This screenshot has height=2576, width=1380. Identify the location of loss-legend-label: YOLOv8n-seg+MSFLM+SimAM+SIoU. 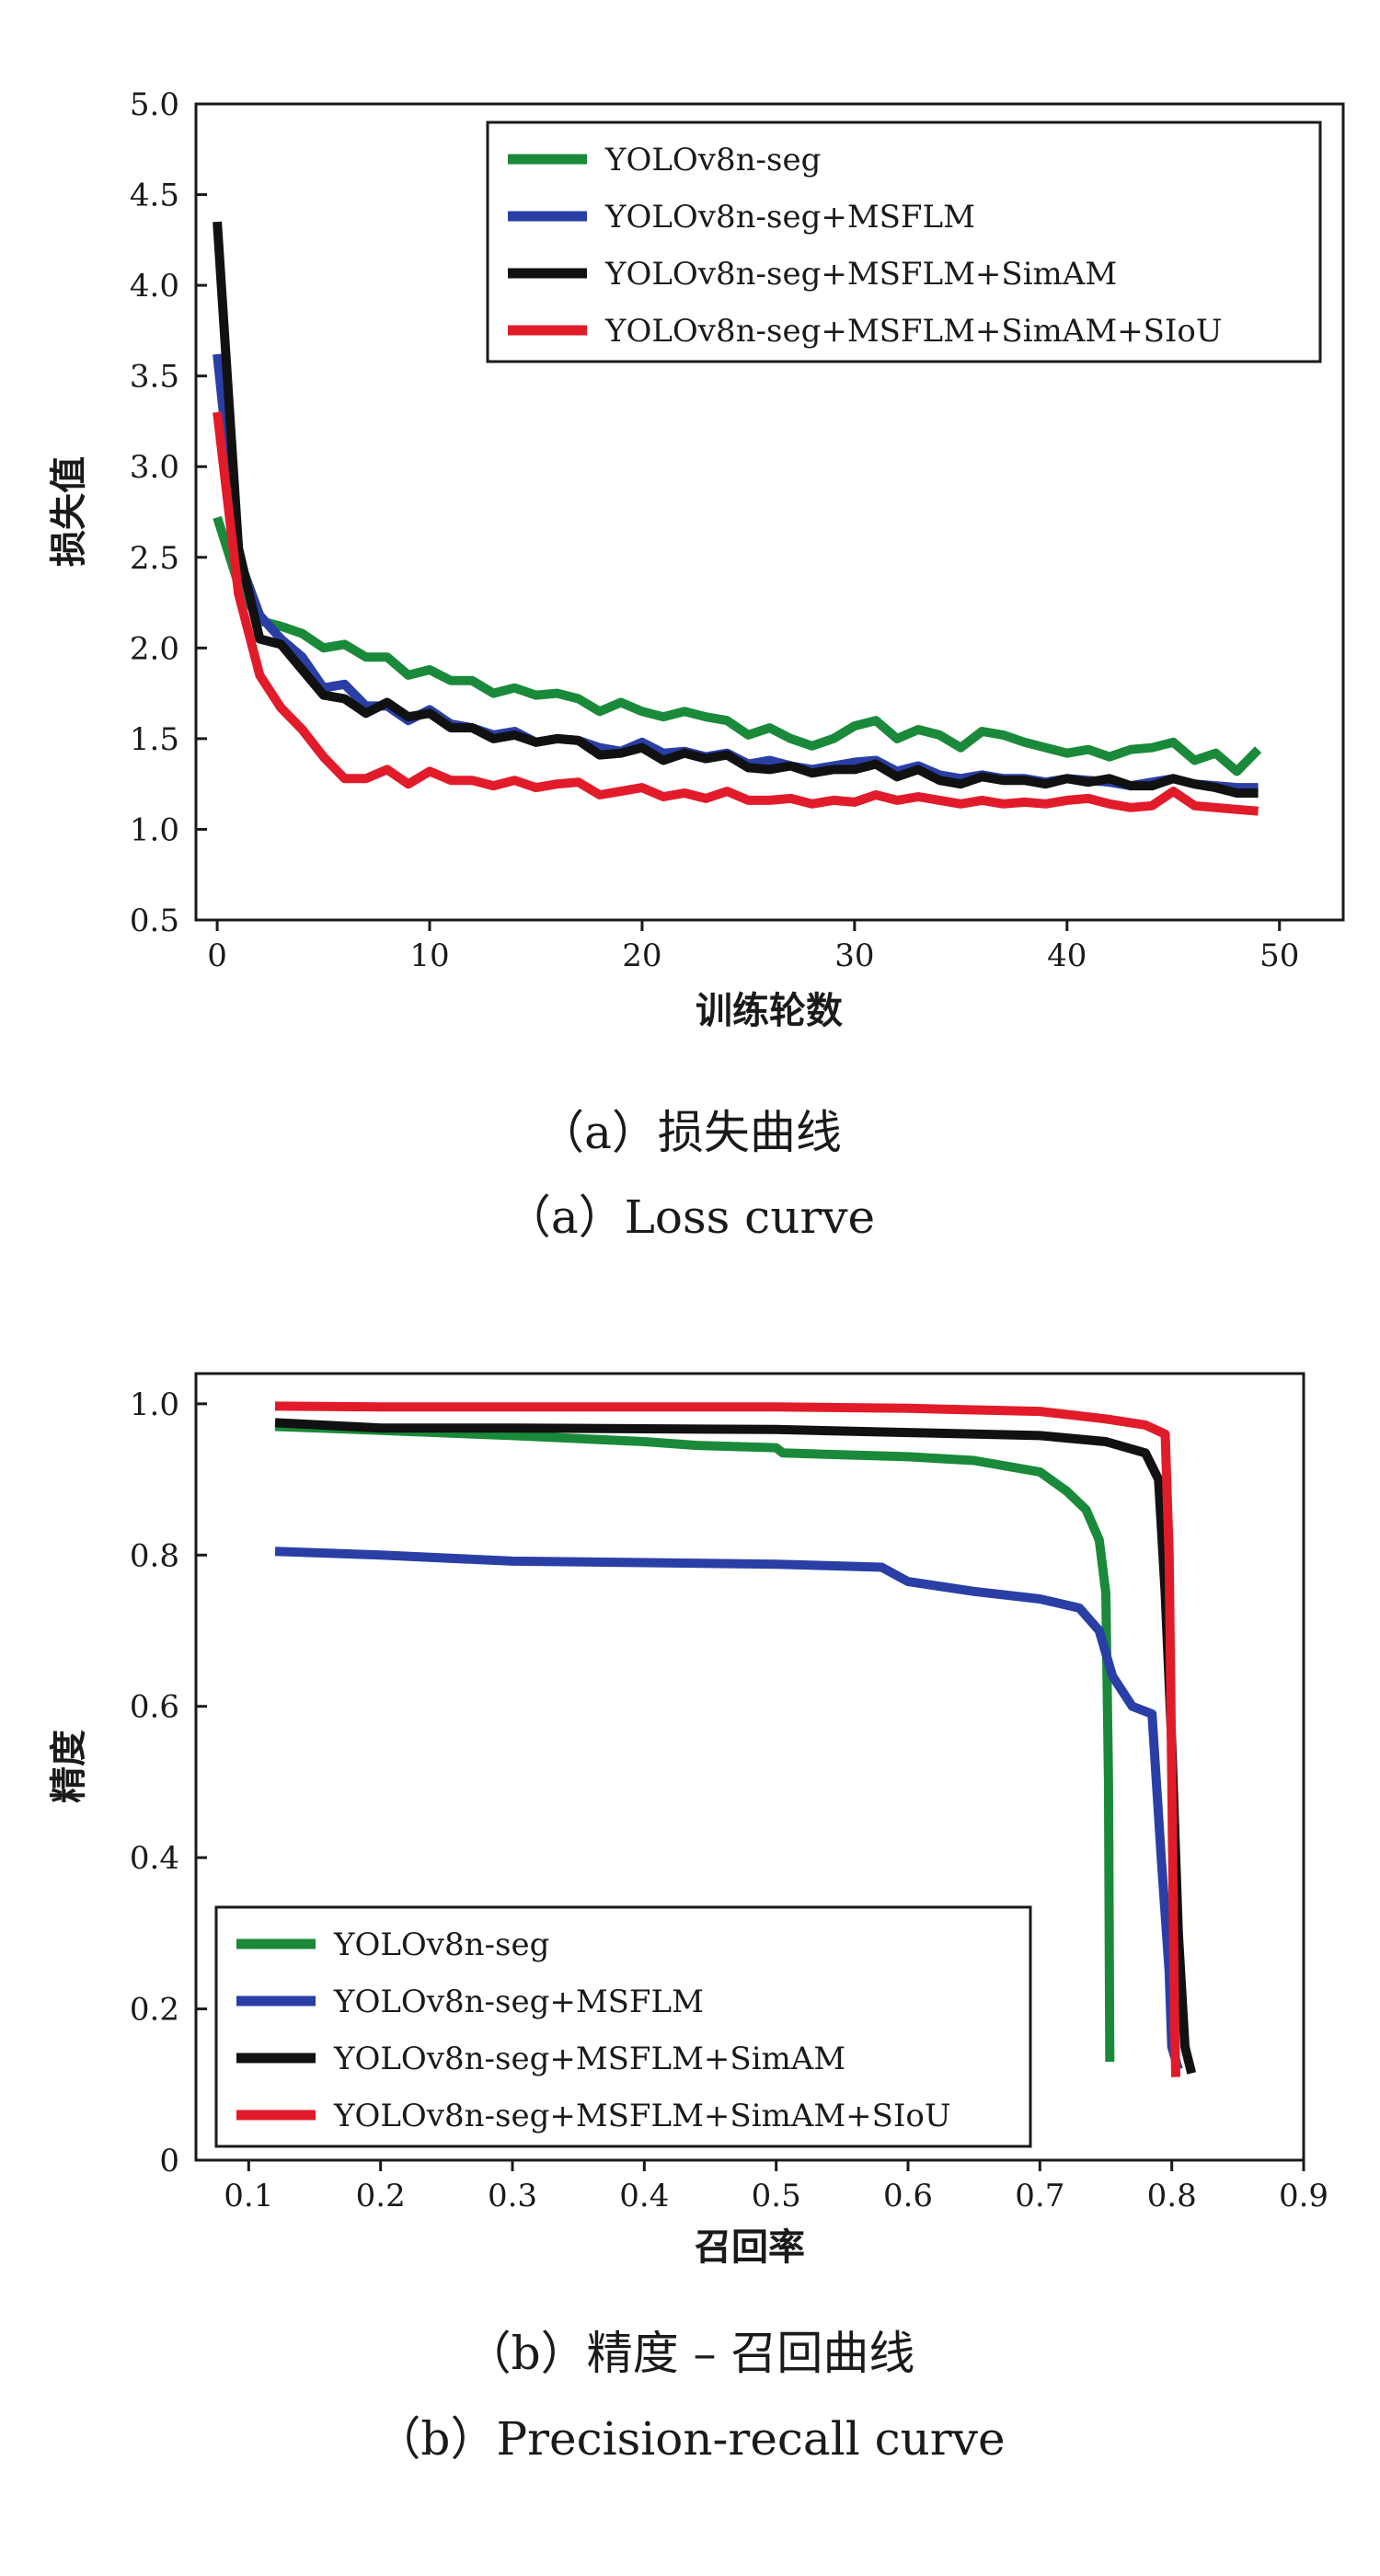
(913, 331).